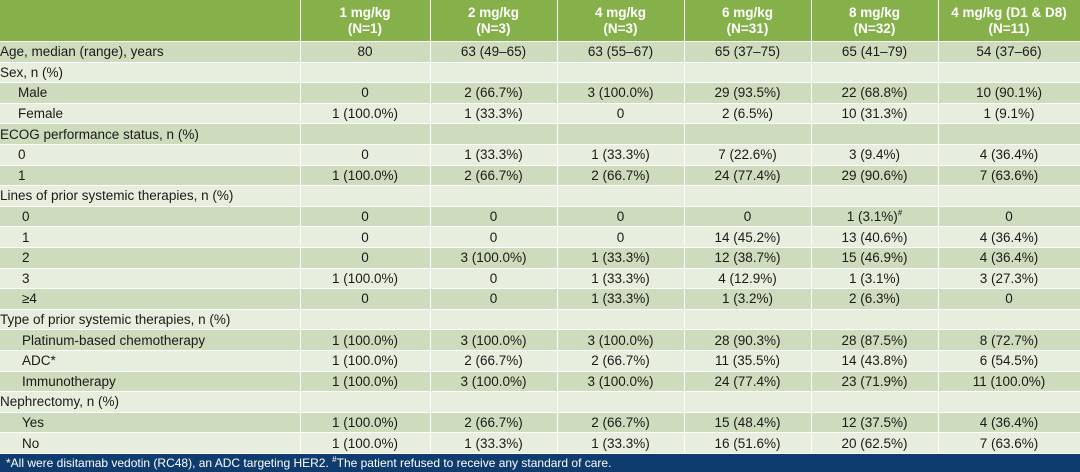  I want to click on cell-value: 3 (9.4%), so click(874, 155).